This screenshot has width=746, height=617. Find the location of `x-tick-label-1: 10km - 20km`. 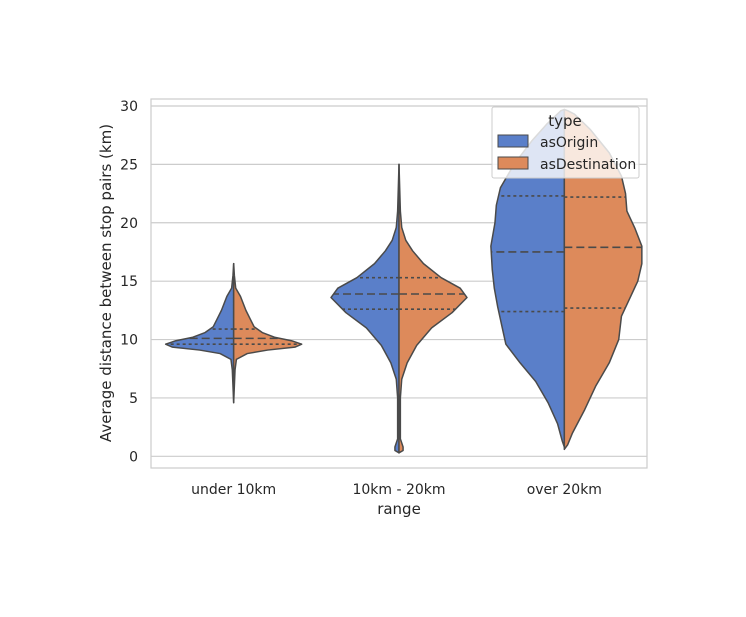

x-tick-label-1: 10km - 20km is located at coordinates (398, 490).